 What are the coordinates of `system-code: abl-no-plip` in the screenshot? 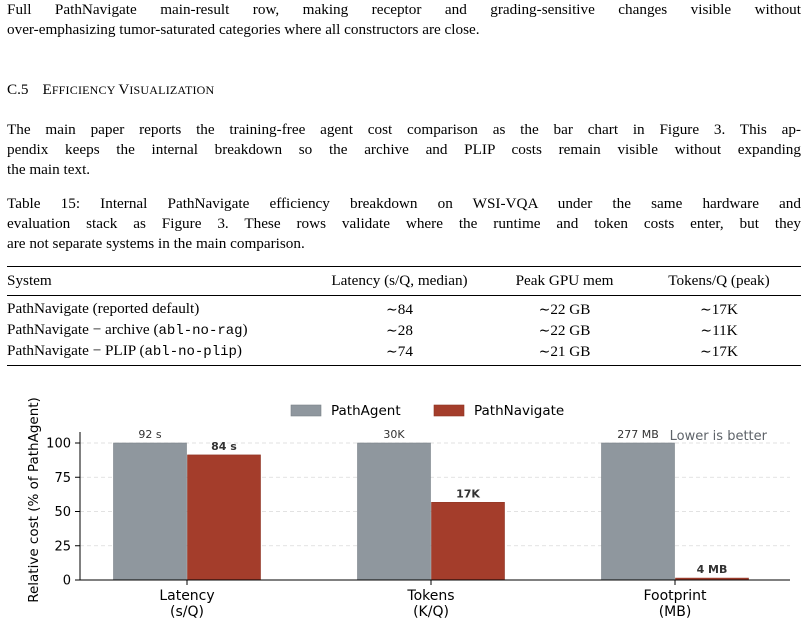 It's located at (190, 352).